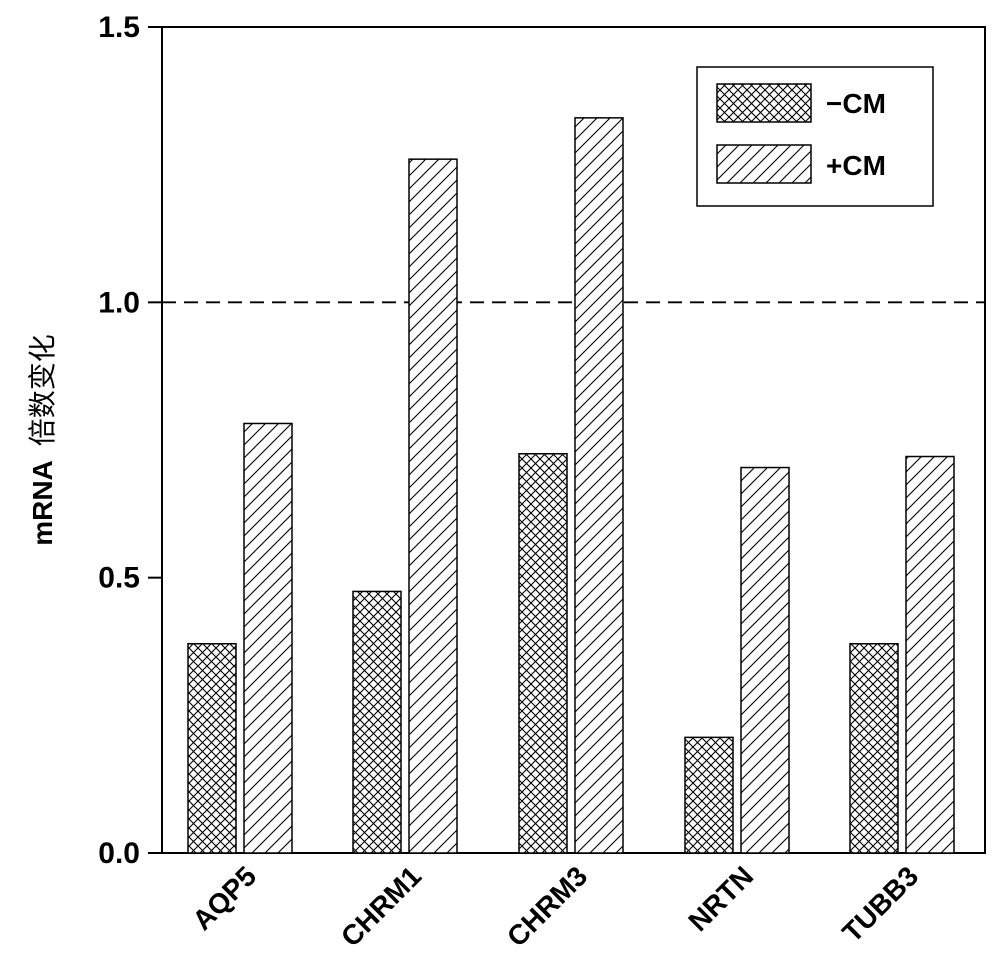 The width and height of the screenshot is (1000, 980). I want to click on y-axis-title: mRNA 倍数变化, so click(42, 440).